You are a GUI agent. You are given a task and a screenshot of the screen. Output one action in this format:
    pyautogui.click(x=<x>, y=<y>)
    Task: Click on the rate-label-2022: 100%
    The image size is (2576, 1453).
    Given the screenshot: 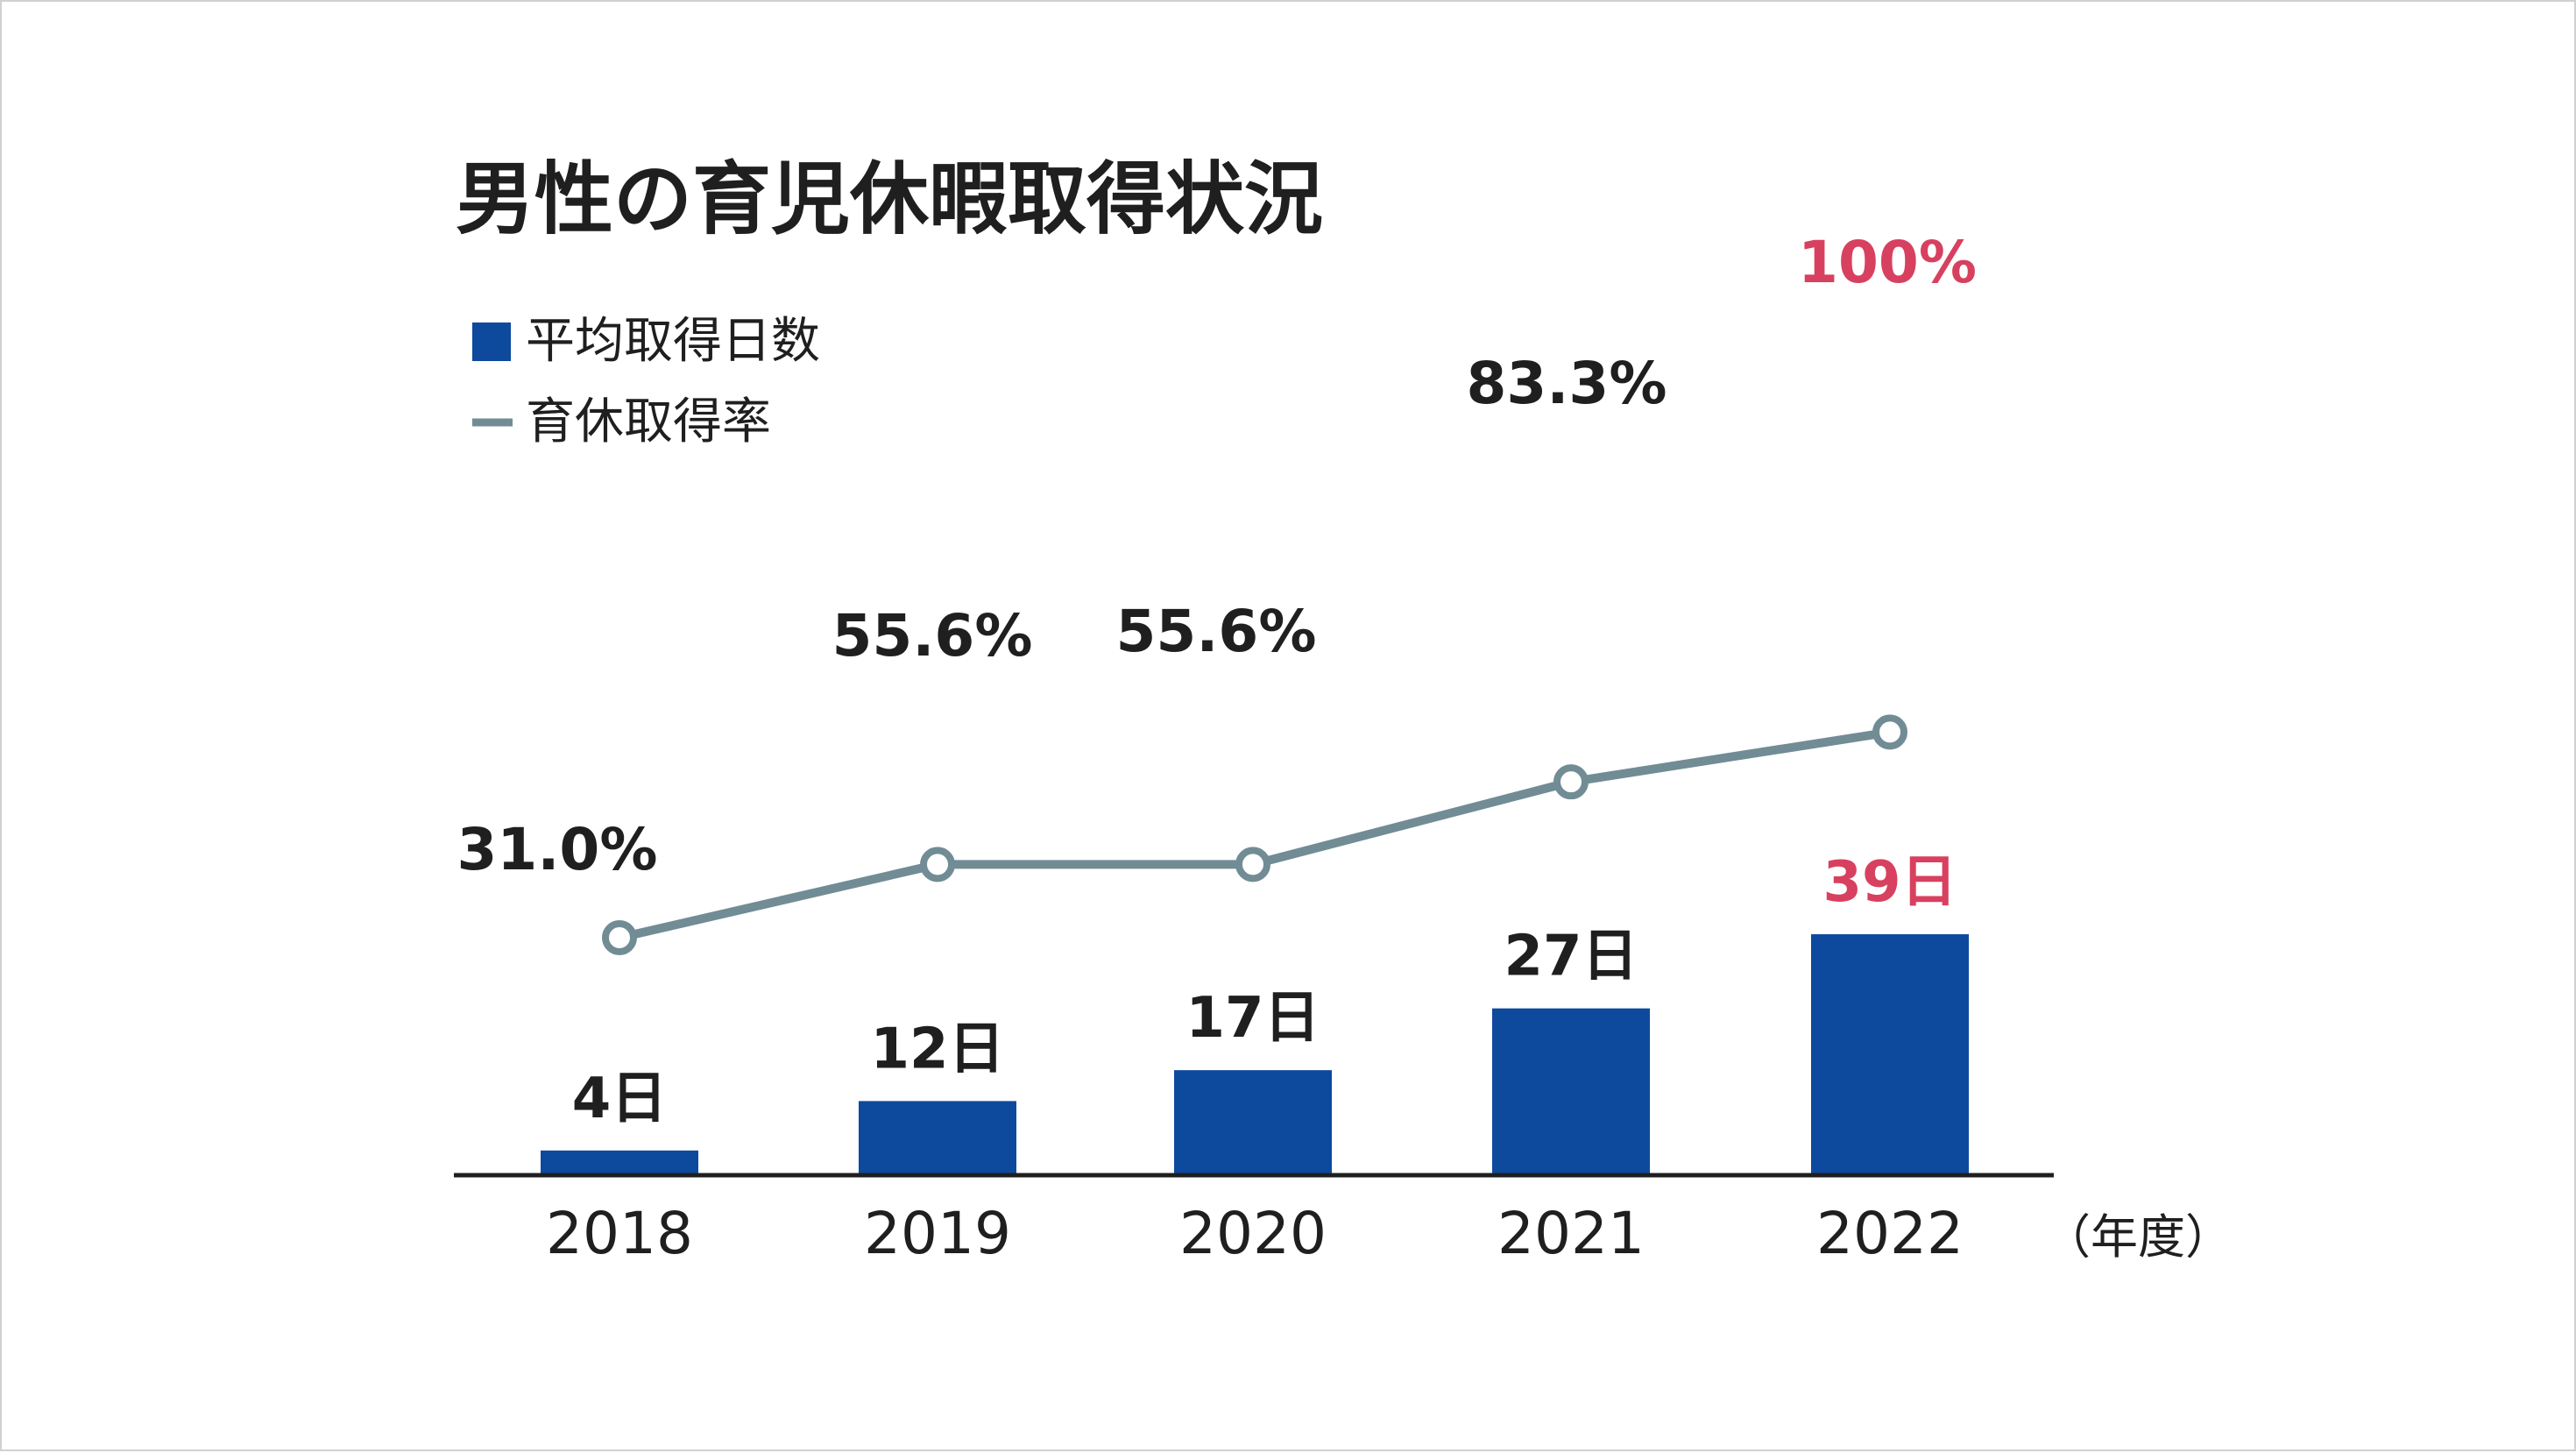 What is the action you would take?
    pyautogui.click(x=1887, y=262)
    